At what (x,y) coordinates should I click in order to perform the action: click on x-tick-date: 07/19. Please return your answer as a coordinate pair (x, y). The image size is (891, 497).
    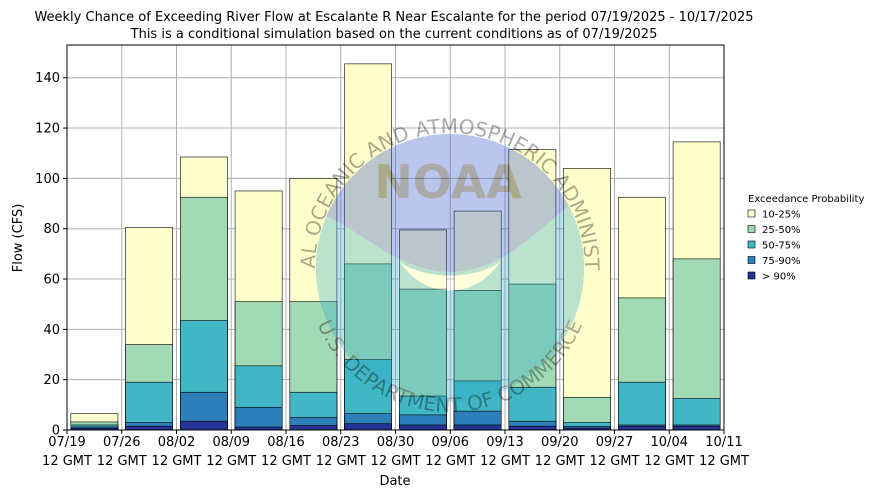
    Looking at the image, I should click on (66, 442).